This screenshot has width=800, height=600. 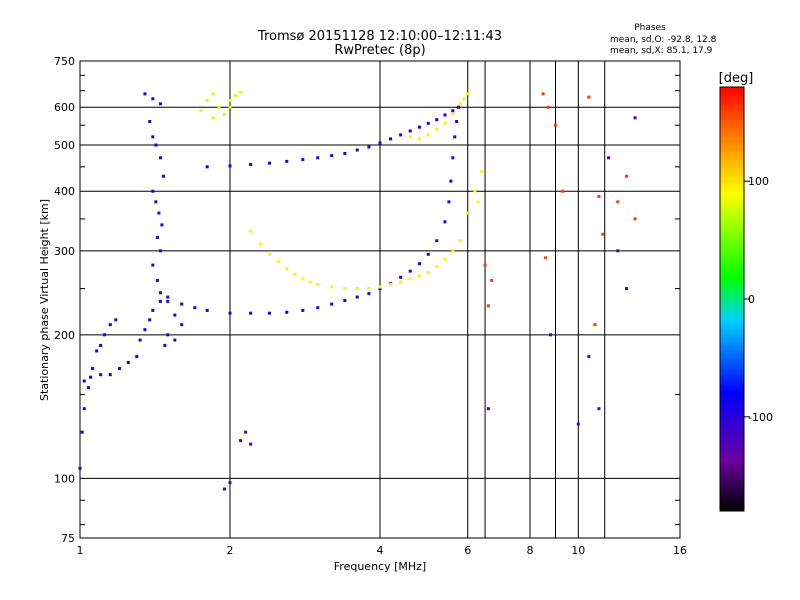 What do you see at coordinates (64, 61) in the screenshot?
I see `y-tick-label: 750` at bounding box center [64, 61].